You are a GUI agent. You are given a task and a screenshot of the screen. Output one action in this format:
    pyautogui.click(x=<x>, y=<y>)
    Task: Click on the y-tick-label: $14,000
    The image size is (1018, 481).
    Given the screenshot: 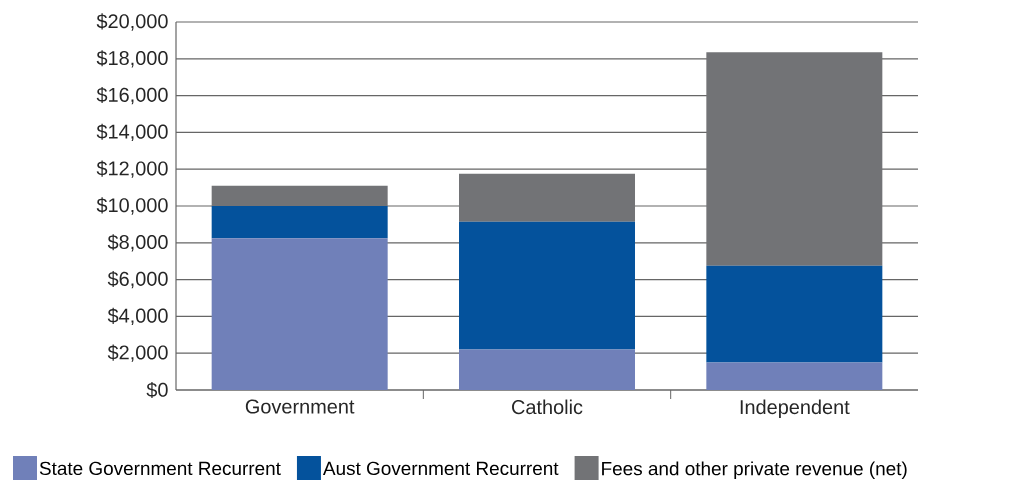 What is the action you would take?
    pyautogui.click(x=132, y=132)
    